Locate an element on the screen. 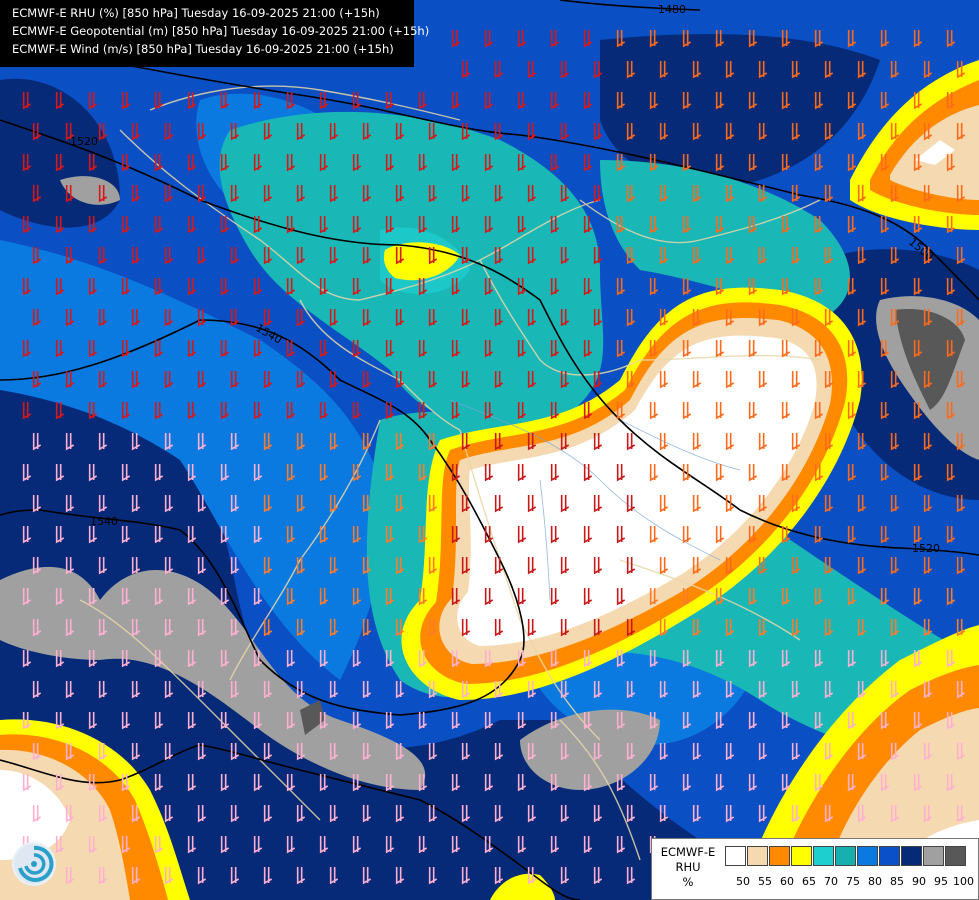  contour-label: 1540 is located at coordinates (104, 521).